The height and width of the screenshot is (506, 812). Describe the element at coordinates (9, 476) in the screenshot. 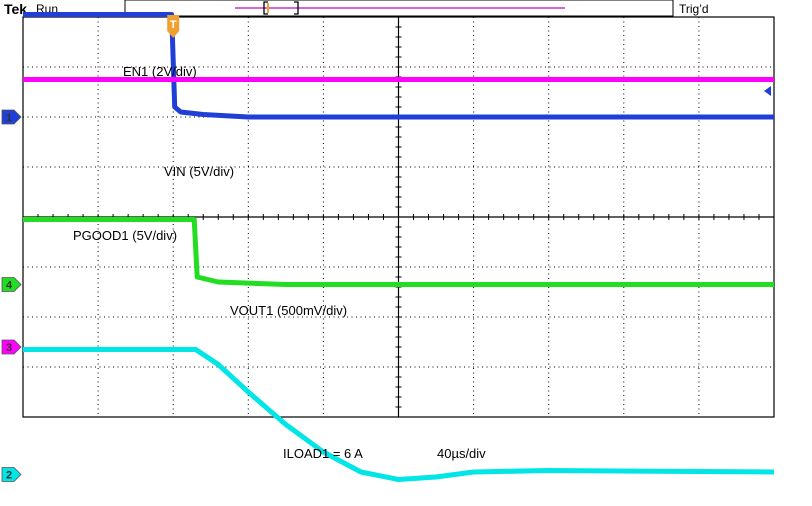

I see `channel-2-marker-label: 2` at that location.